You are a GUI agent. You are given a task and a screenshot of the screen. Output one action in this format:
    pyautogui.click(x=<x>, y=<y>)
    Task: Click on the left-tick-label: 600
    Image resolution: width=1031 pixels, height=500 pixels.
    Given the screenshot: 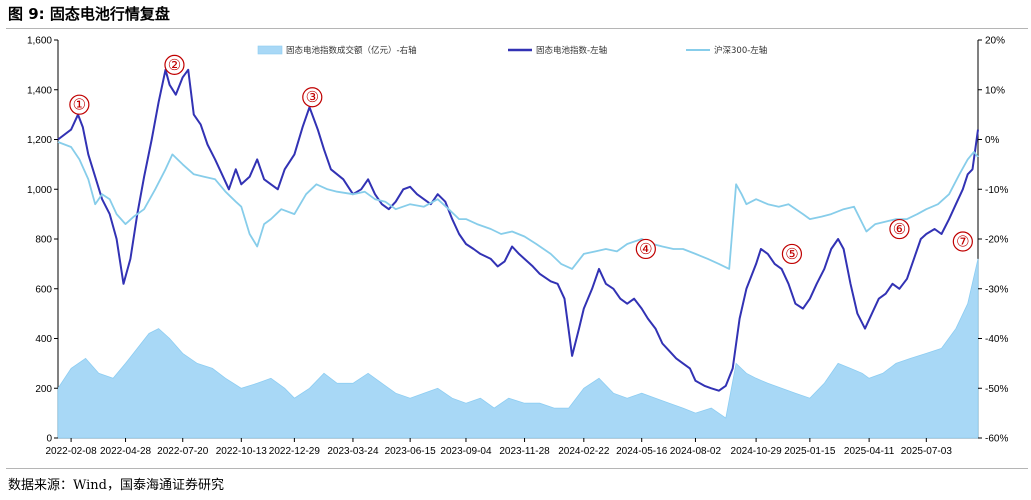 What is the action you would take?
    pyautogui.click(x=43, y=289)
    